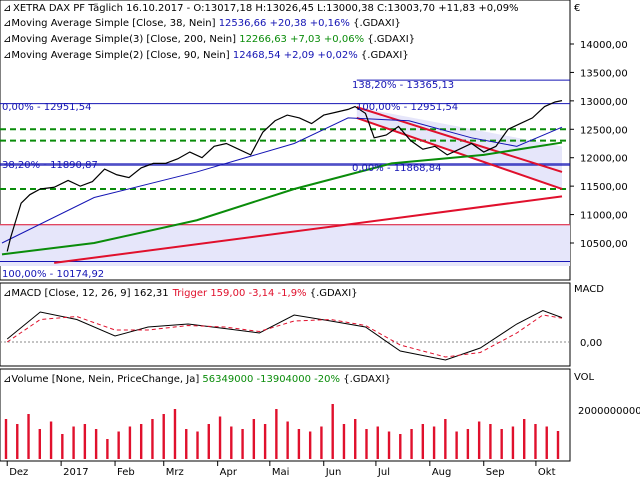 The image size is (640, 480). Describe the element at coordinates (282, 431) in the screenshot. I see `volume-bars` at that location.